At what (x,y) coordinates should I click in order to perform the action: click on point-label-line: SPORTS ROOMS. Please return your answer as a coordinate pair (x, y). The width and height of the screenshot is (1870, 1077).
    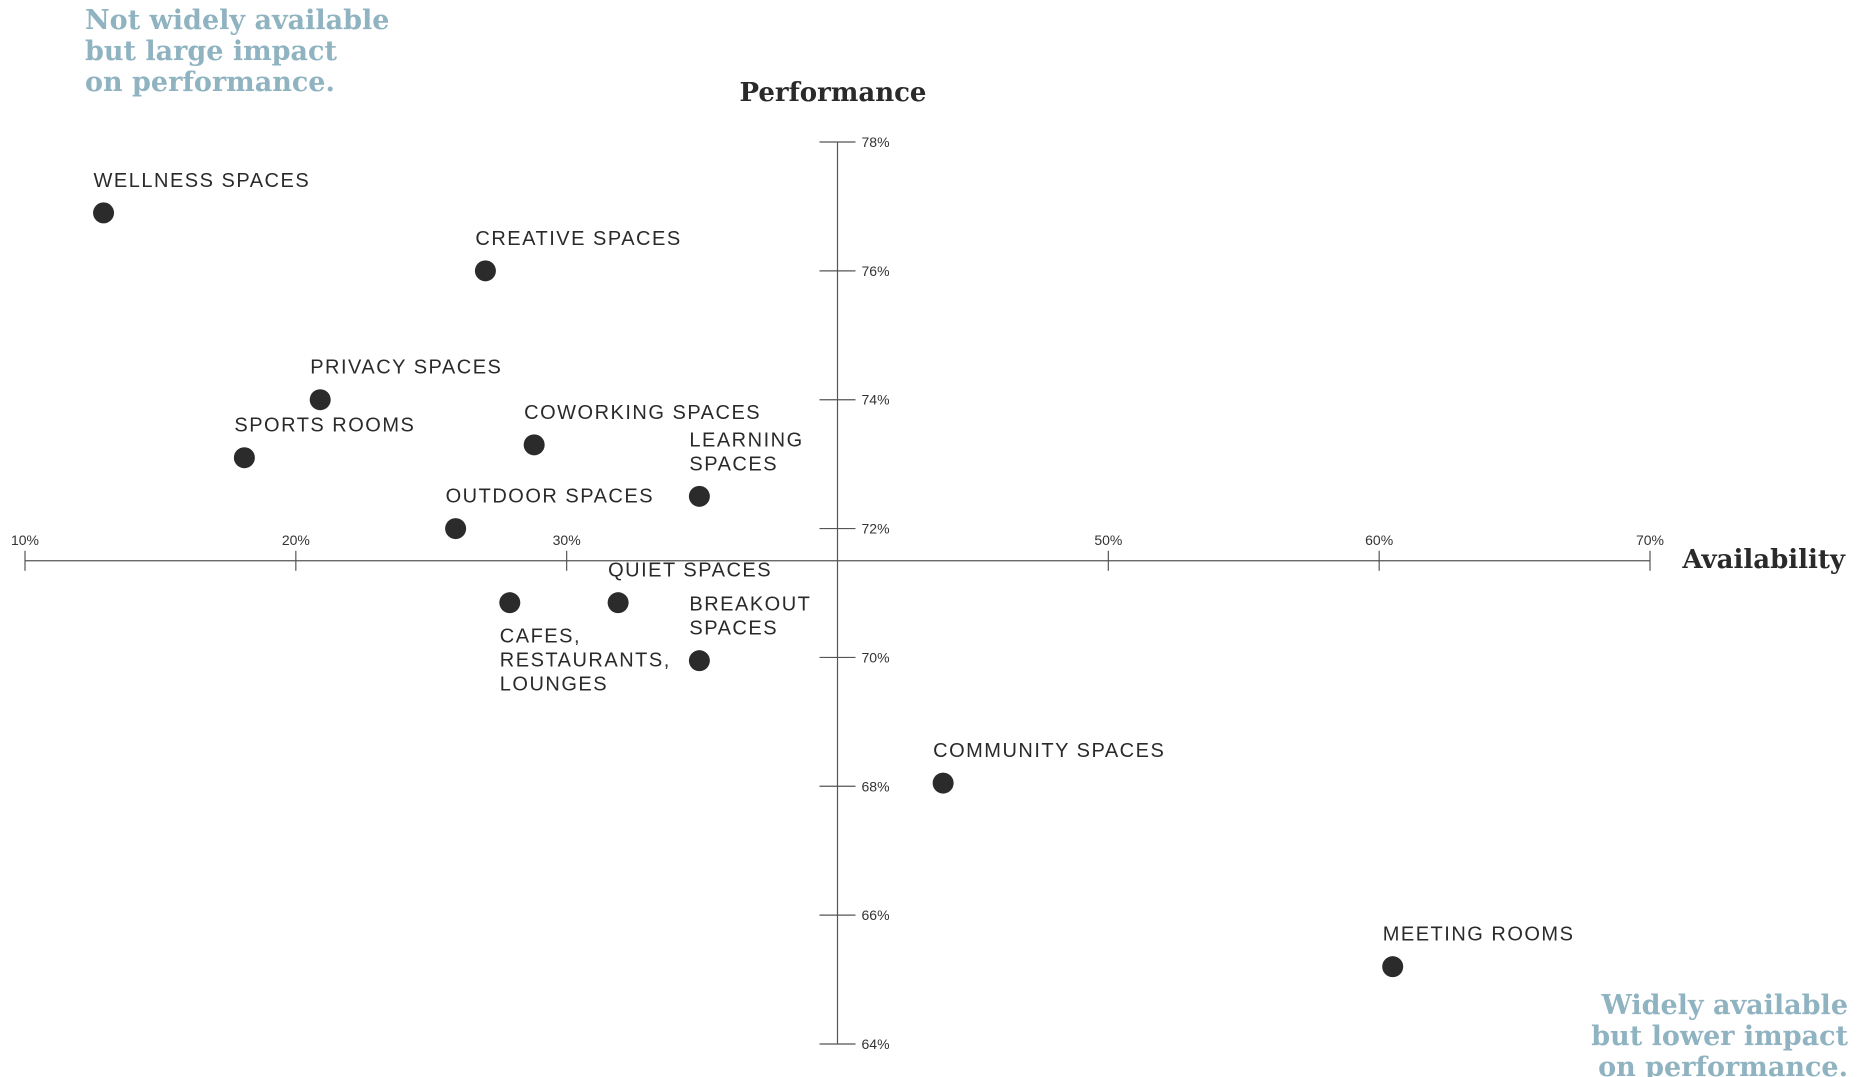
    Looking at the image, I should click on (324, 426).